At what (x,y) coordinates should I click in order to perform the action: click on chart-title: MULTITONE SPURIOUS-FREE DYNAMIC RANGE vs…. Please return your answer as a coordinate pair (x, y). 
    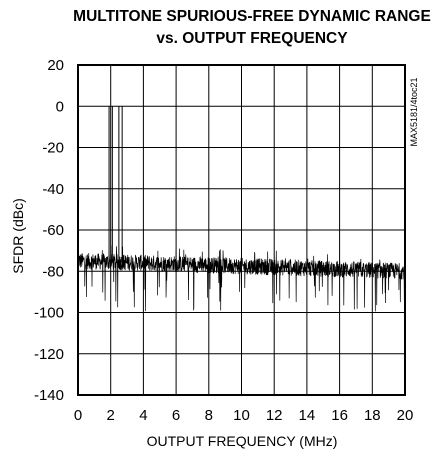
    Looking at the image, I should click on (252, 27).